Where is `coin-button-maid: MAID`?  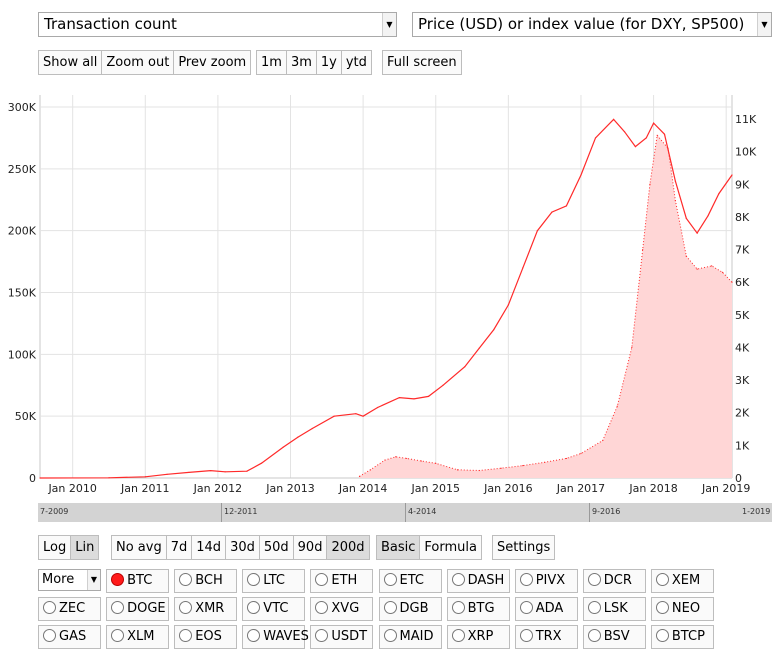 coin-button-maid: MAID is located at coordinates (410, 637).